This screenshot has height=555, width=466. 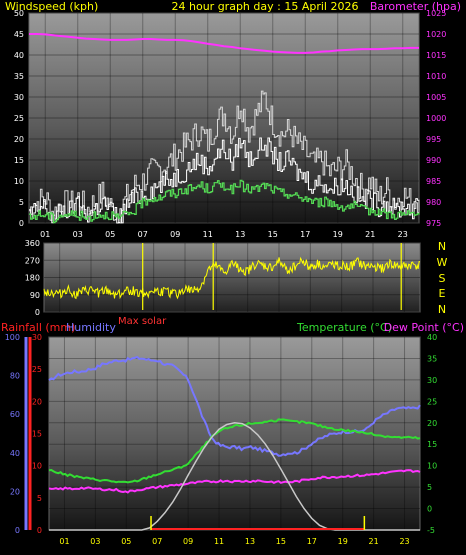 What do you see at coordinates (19, 160) in the screenshot?
I see `windspeed-tick-label: 15` at bounding box center [19, 160].